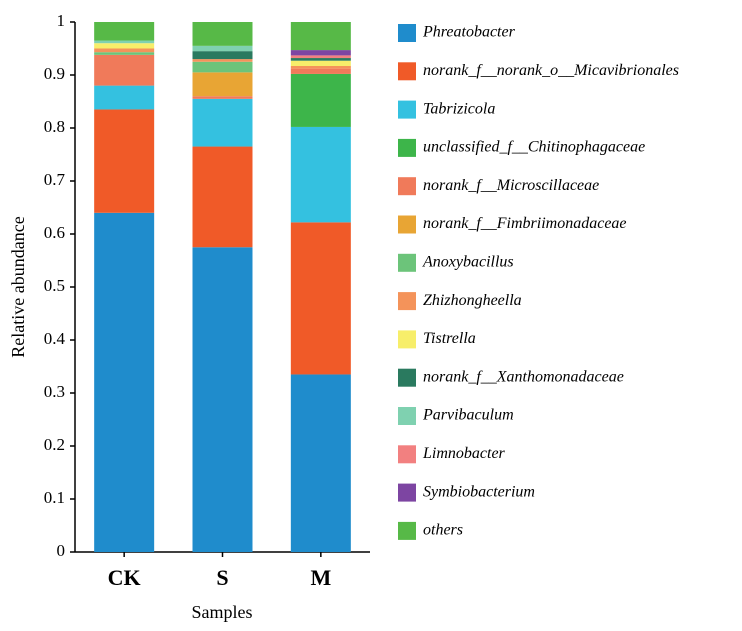  What do you see at coordinates (534, 147) in the screenshot?
I see `legend-label: unclassified_f__Chitinophagaceae` at bounding box center [534, 147].